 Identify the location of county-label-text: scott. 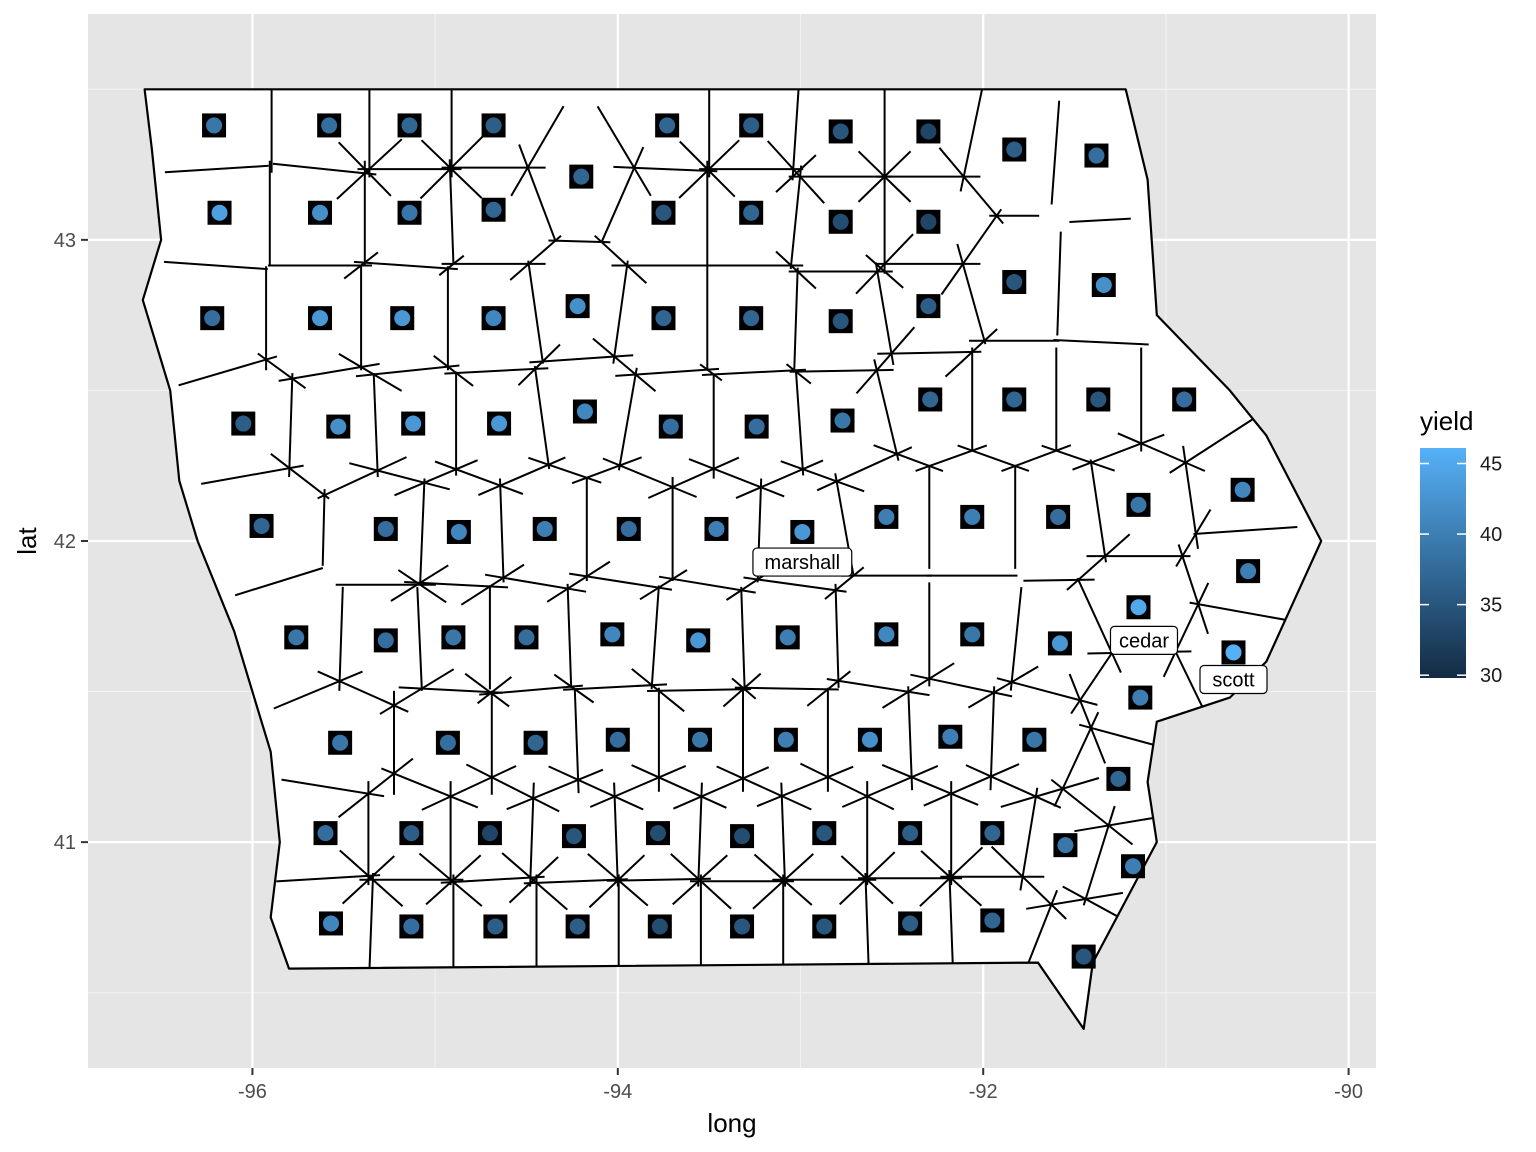
(1233, 681).